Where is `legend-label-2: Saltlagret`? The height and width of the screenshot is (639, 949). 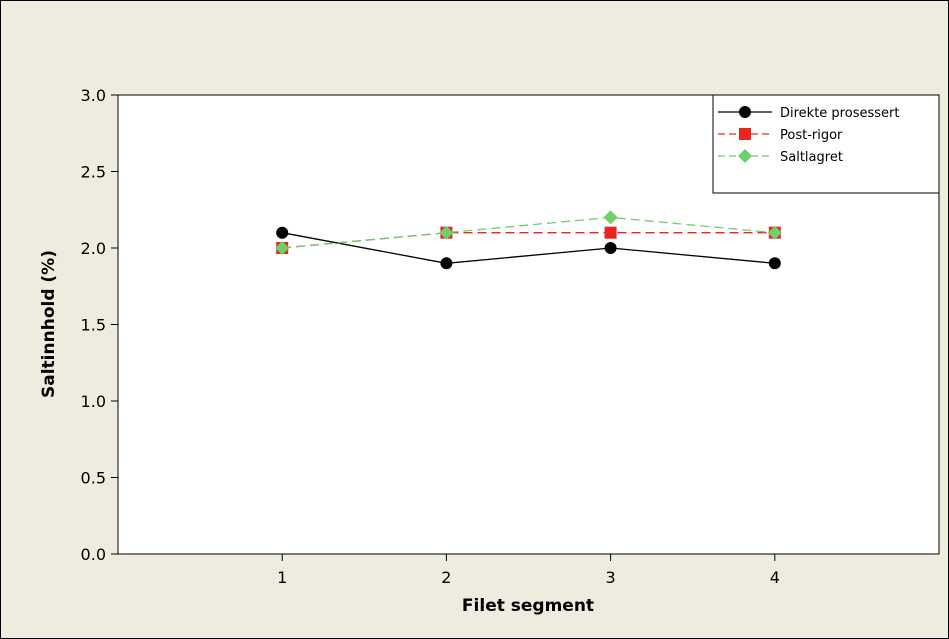 legend-label-2: Saltlagret is located at coordinates (811, 157).